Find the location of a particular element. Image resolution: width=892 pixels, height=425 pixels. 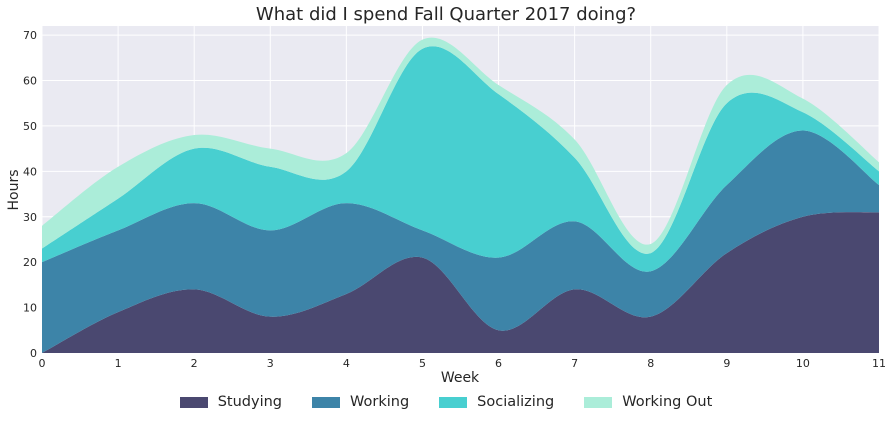

x-tick-label: 10 is located at coordinates (803, 363).